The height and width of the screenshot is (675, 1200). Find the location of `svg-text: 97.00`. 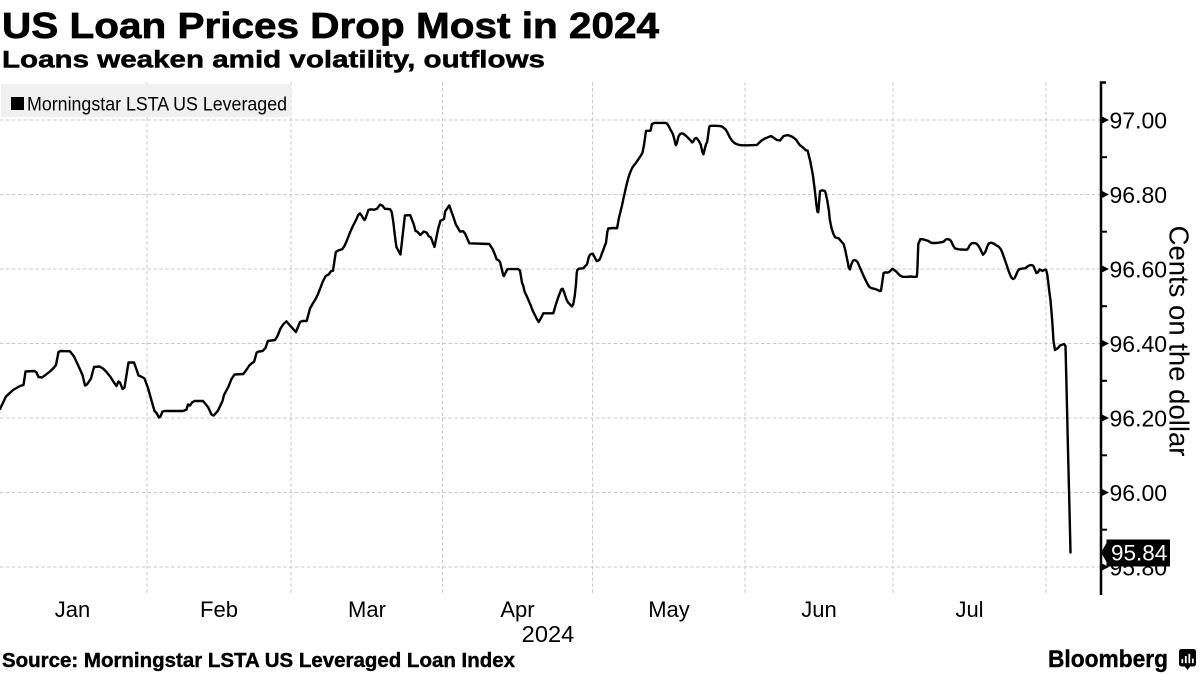

svg-text: 97.00 is located at coordinates (1139, 120).